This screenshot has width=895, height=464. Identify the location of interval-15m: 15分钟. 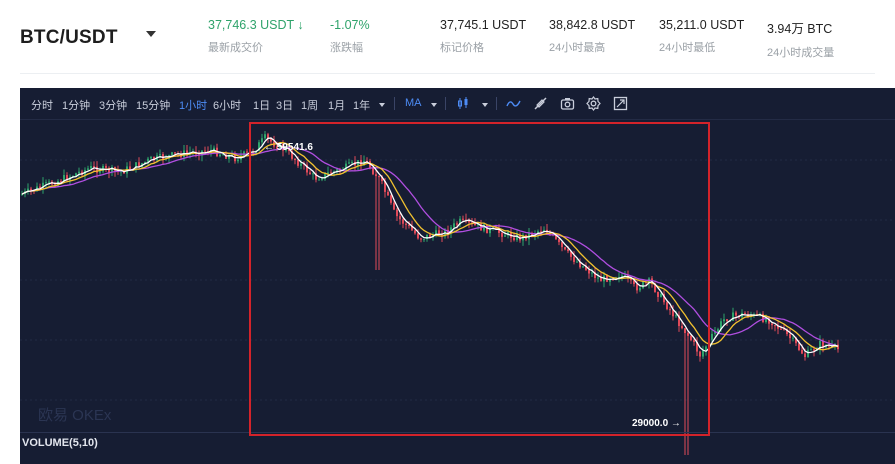
(153, 106).